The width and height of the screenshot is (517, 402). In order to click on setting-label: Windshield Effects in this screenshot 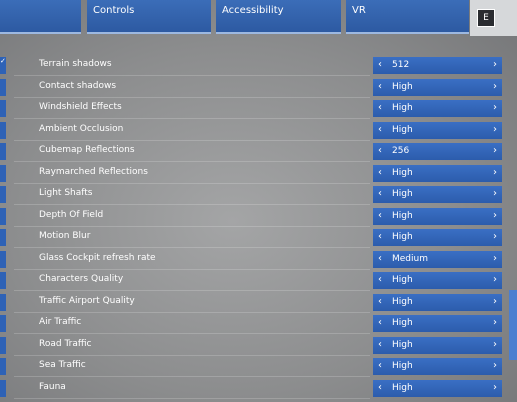, I will do `click(80, 107)`.